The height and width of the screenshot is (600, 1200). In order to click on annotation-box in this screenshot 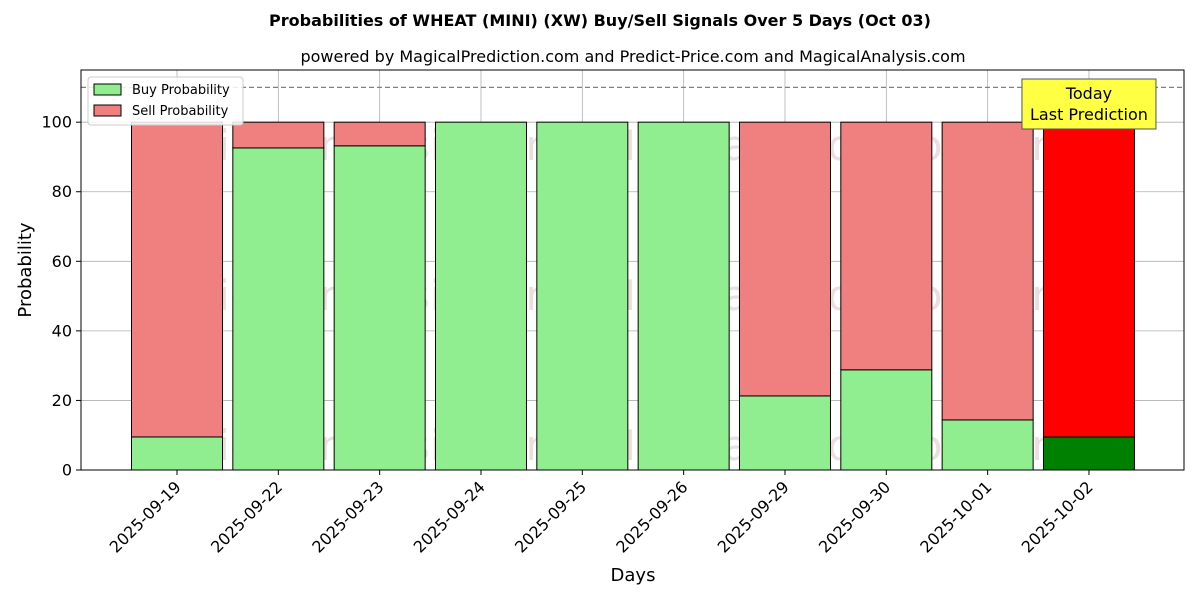, I will do `click(1089, 104)`.